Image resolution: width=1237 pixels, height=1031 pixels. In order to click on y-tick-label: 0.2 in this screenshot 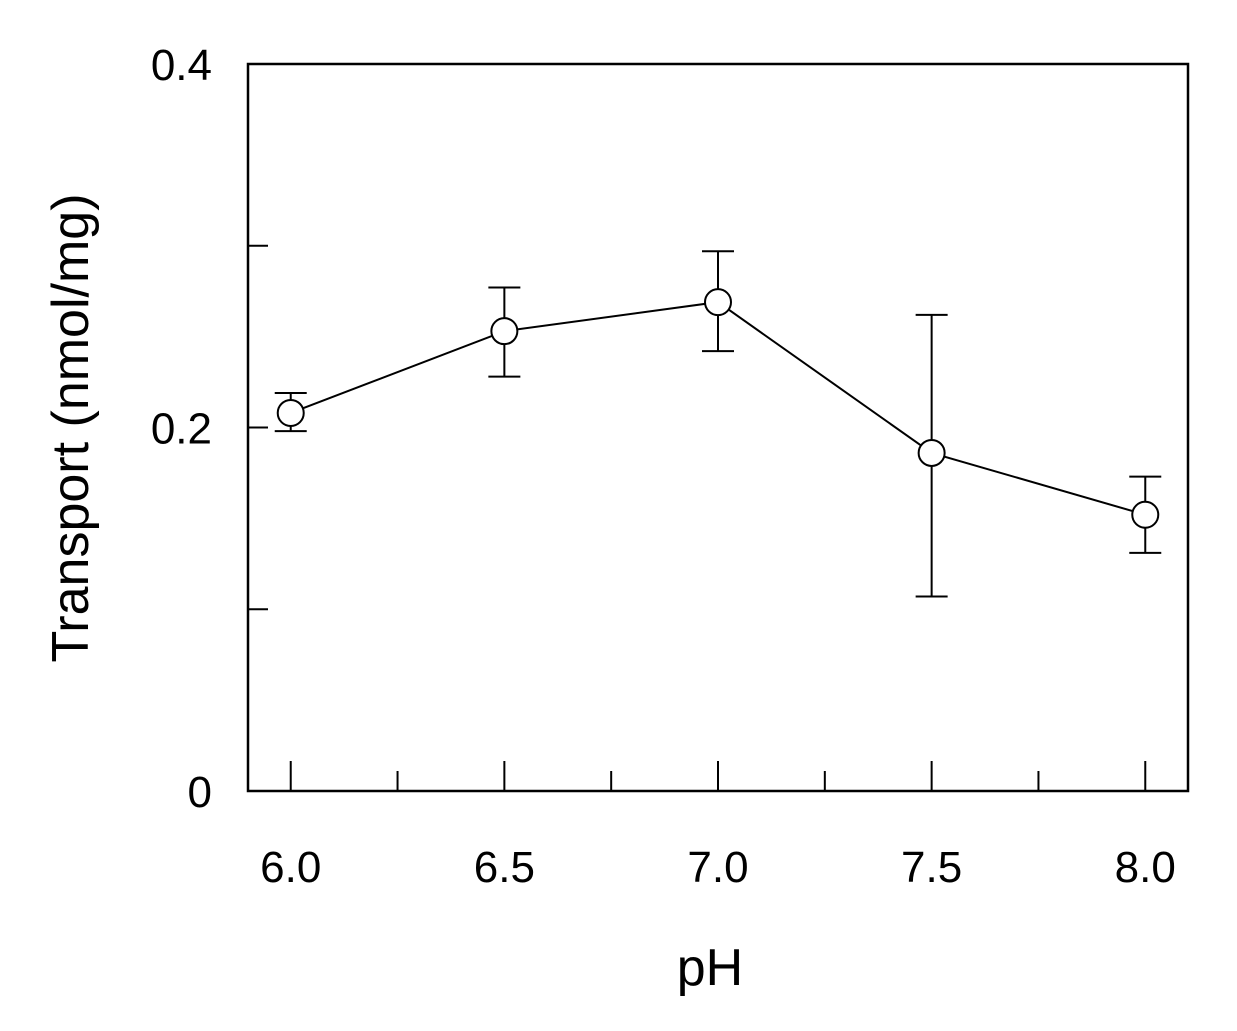, I will do `click(181, 429)`.